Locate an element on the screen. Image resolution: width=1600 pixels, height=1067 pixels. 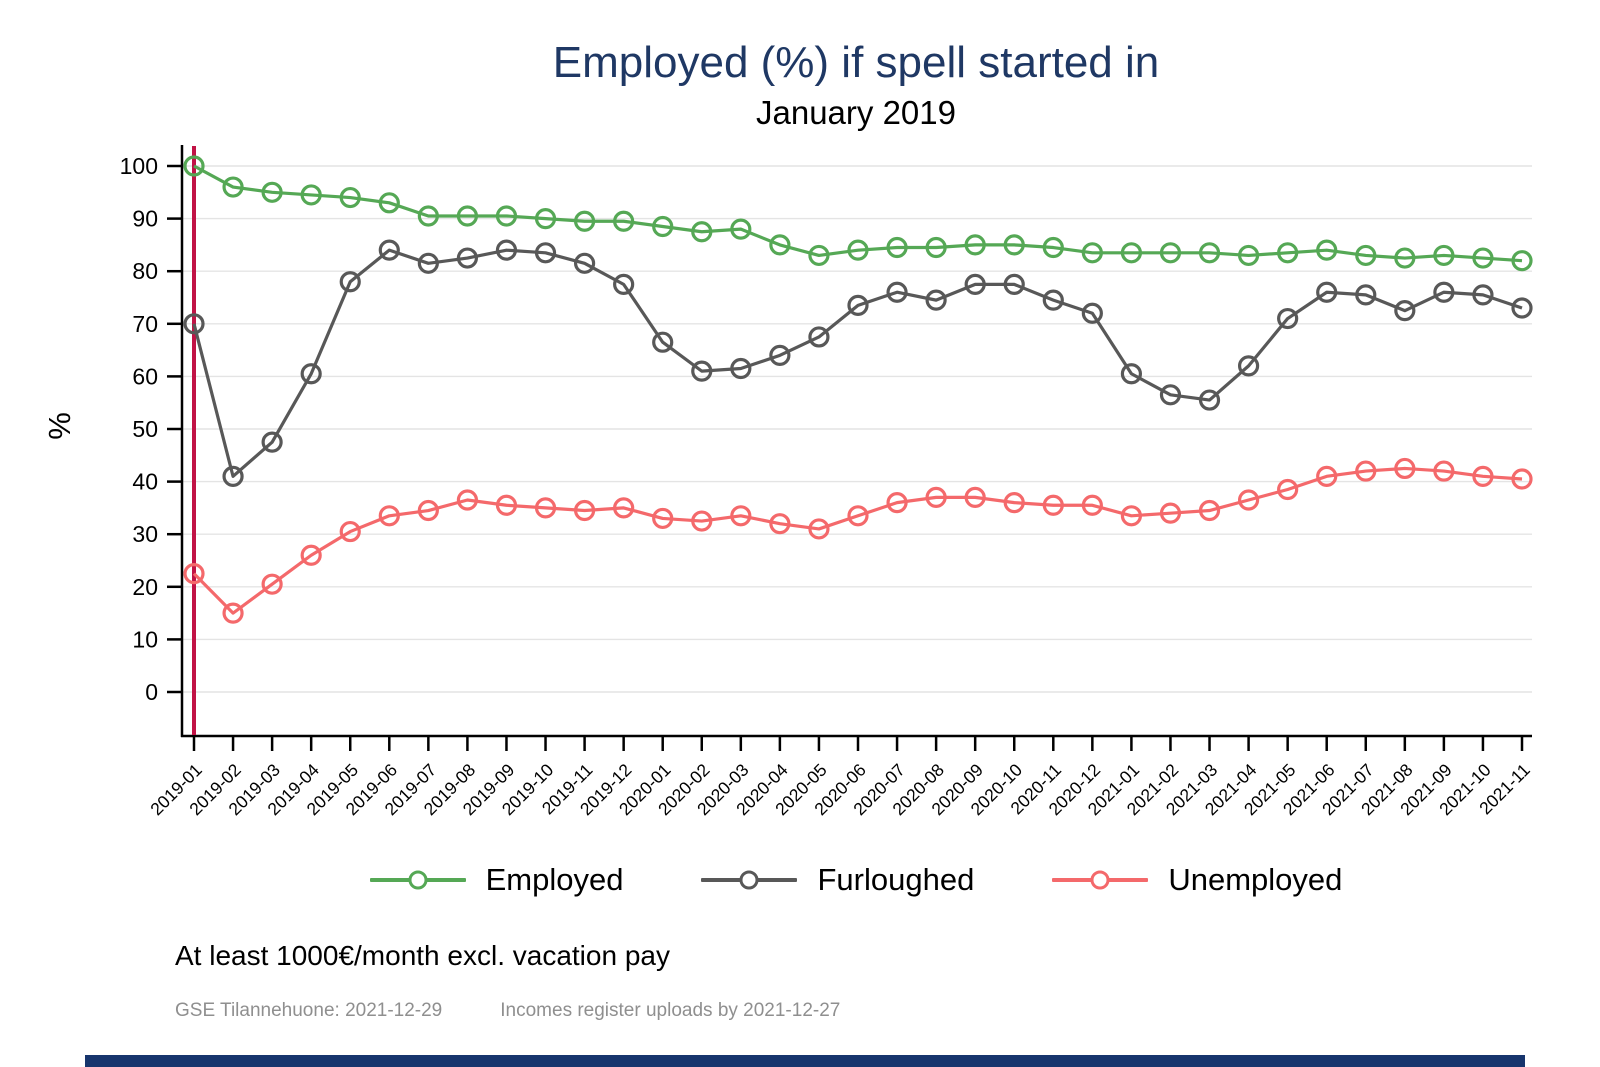
legend-item-unemployed: Unemployed is located at coordinates (1197, 880).